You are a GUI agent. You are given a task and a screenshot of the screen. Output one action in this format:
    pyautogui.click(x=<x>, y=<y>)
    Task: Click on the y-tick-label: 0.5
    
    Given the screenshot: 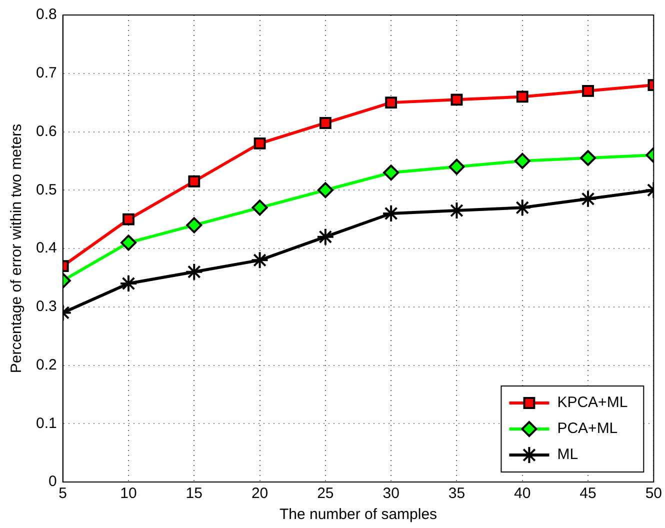 What is the action you would take?
    pyautogui.click(x=46, y=189)
    